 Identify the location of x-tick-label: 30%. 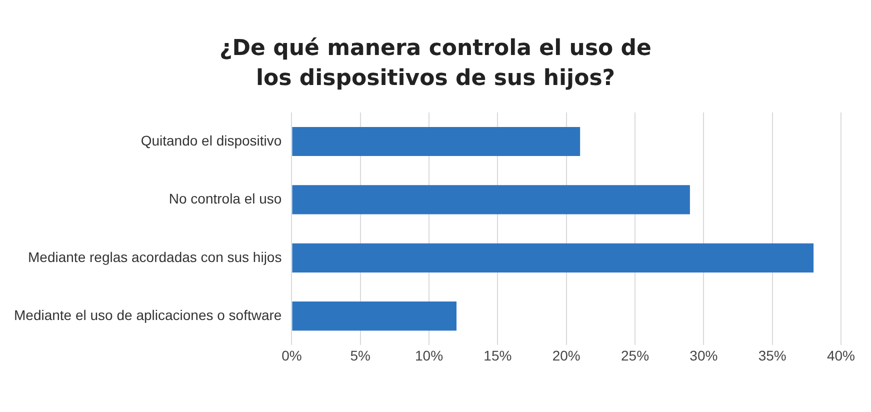
(704, 355).